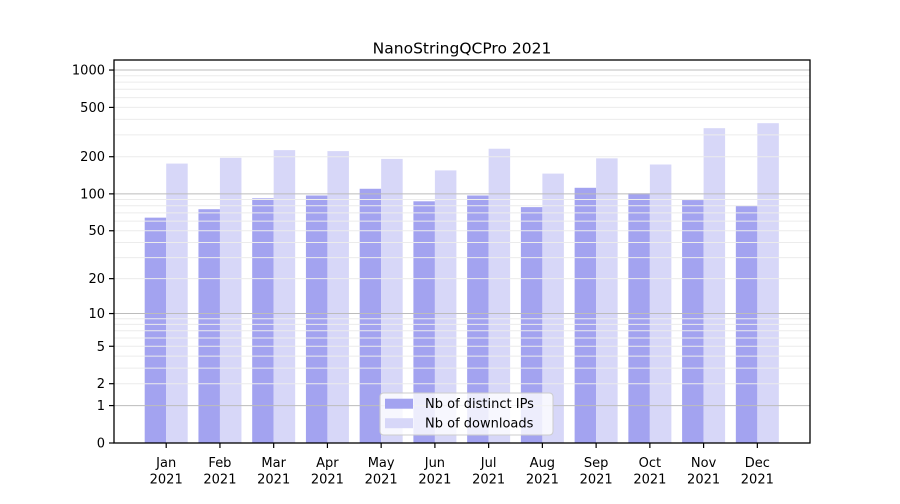 Image resolution: width=900 pixels, height=504 pixels. What do you see at coordinates (757, 463) in the screenshot?
I see `x-month-label: Dec` at bounding box center [757, 463].